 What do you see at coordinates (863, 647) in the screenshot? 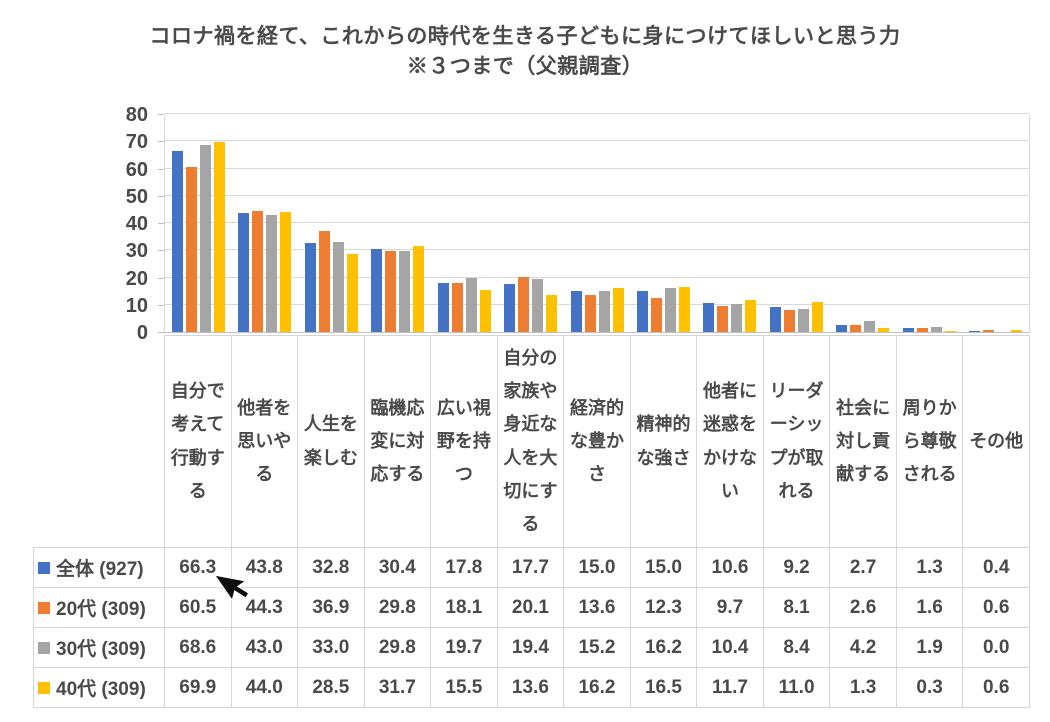
I see `value-cell: 4.2` at bounding box center [863, 647].